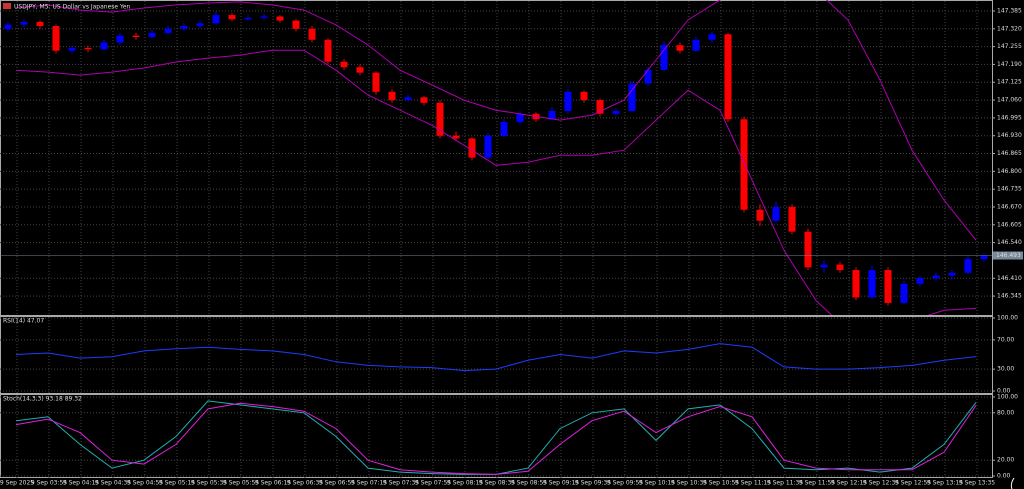 The width and height of the screenshot is (1024, 489). Describe the element at coordinates (42, 399) in the screenshot. I see `stoch-title: Stoch(14,3,3) 93.18 89.32` at that location.